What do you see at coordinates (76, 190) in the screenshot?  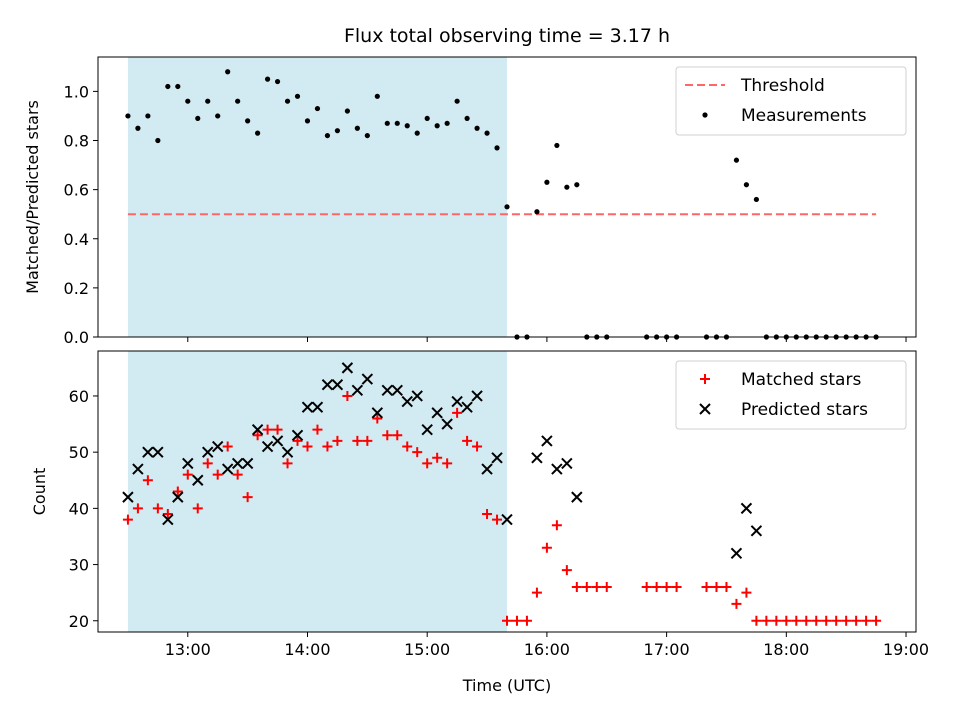 I see `y-tick-label: 0.6` at bounding box center [76, 190].